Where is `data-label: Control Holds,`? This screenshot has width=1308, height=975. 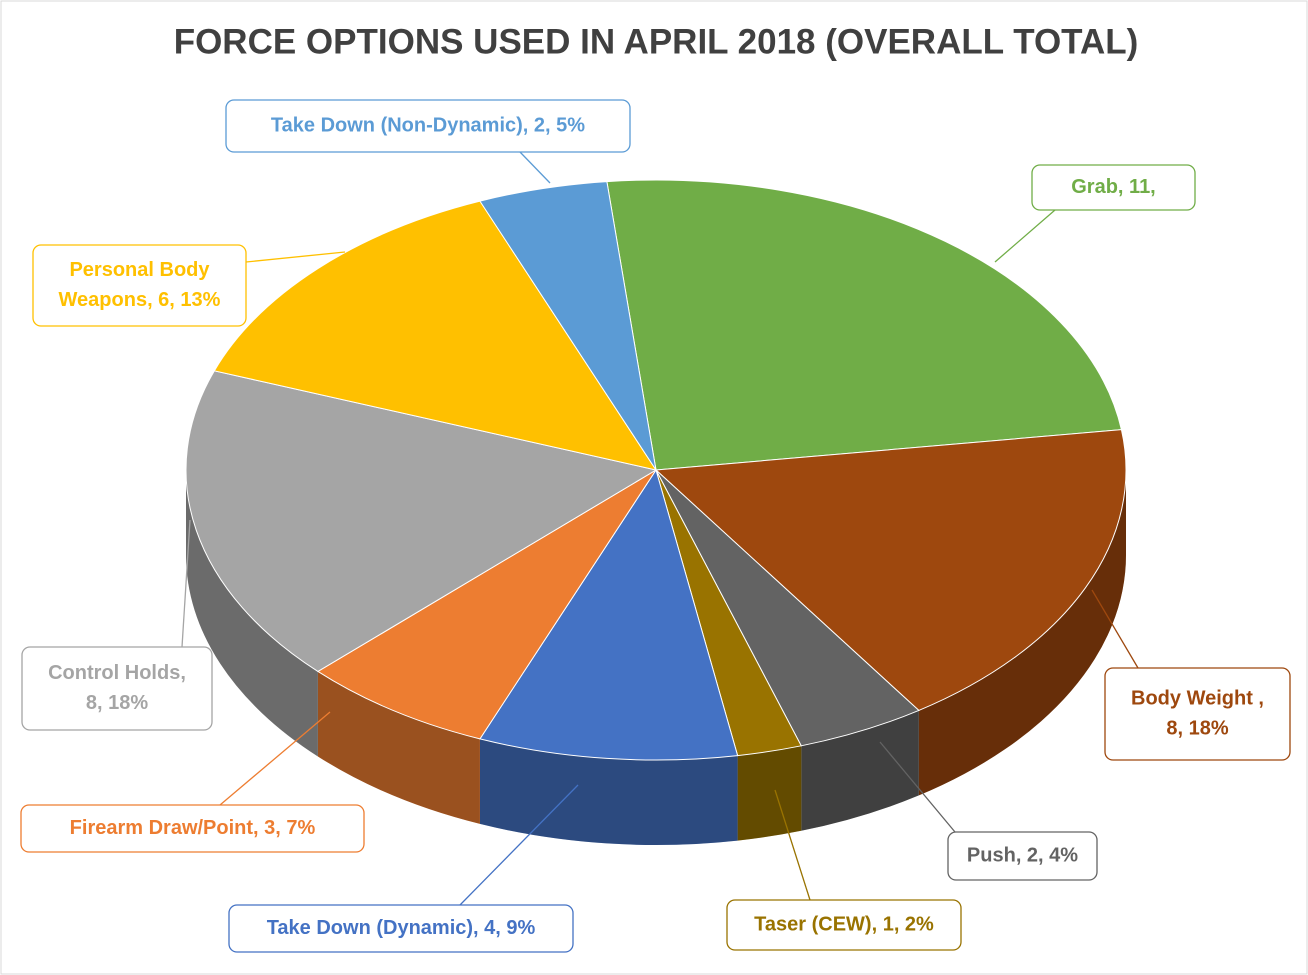 data-label: Control Holds, is located at coordinates (117, 673).